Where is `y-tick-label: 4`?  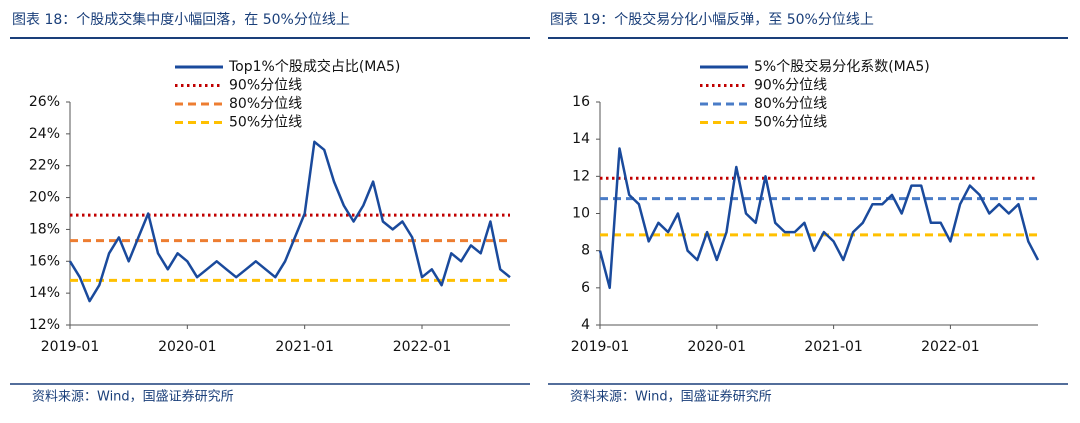 y-tick-label: 4 is located at coordinates (585, 325).